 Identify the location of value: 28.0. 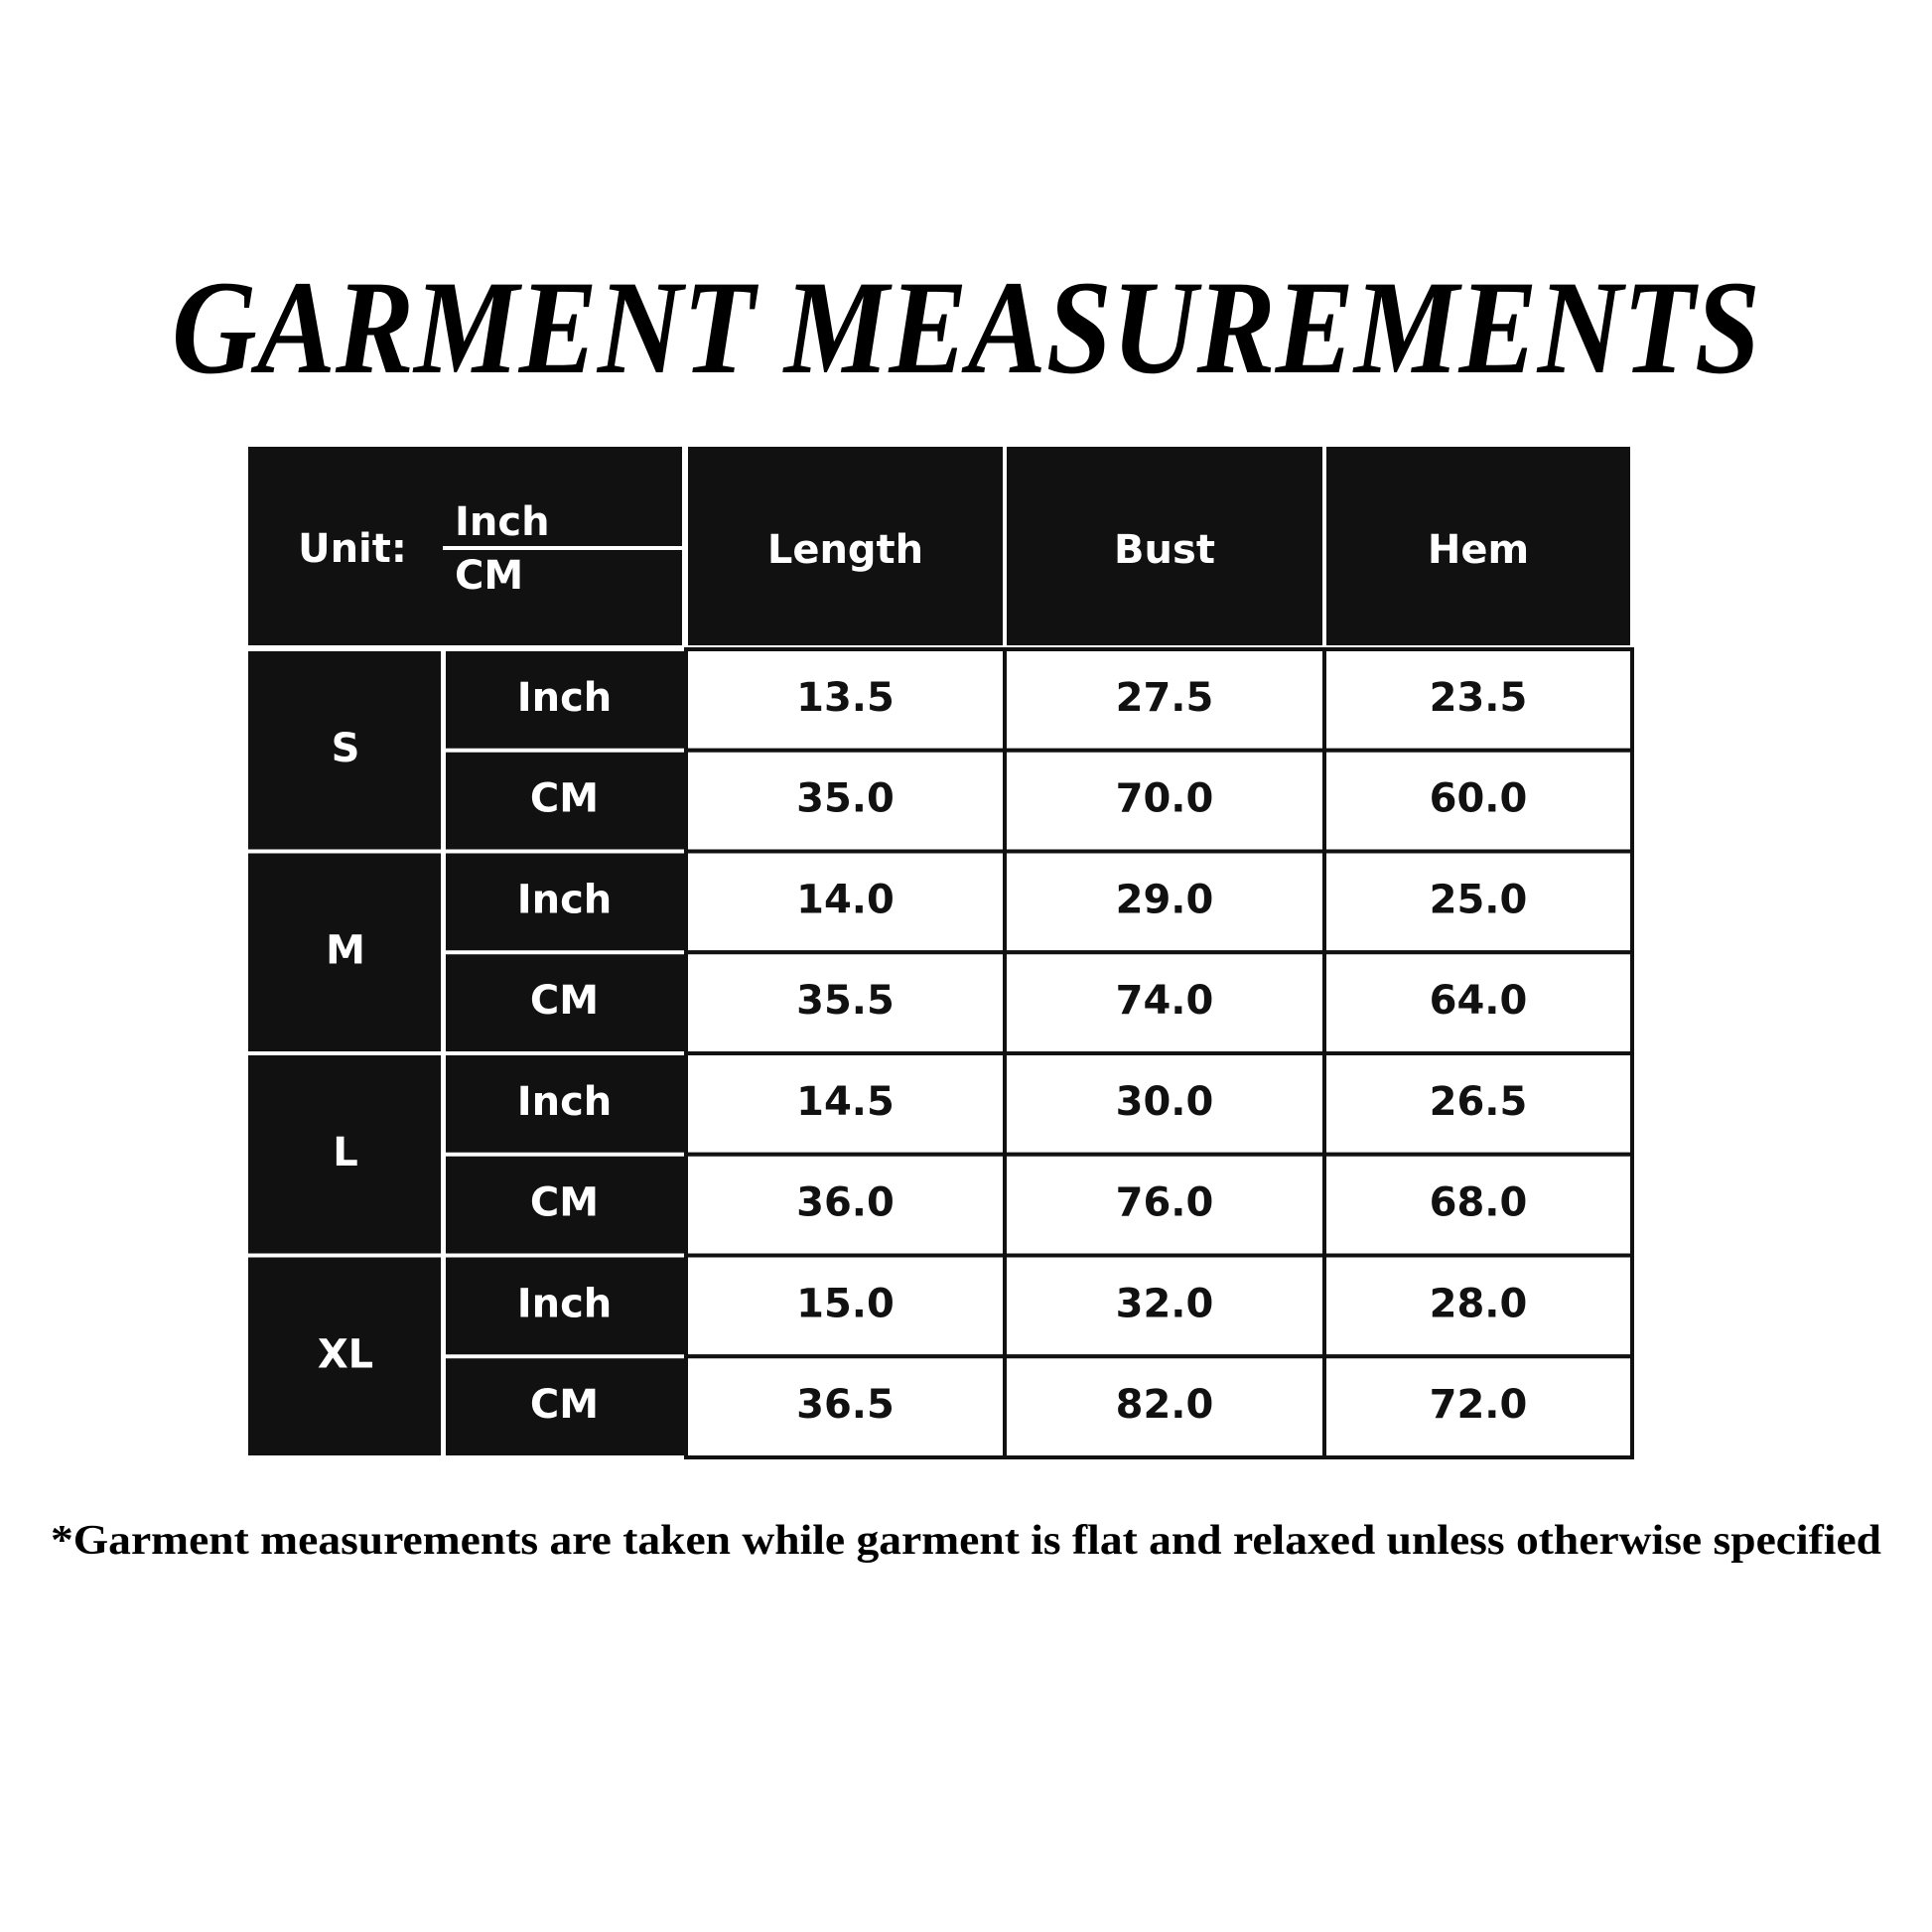
(1479, 1303).